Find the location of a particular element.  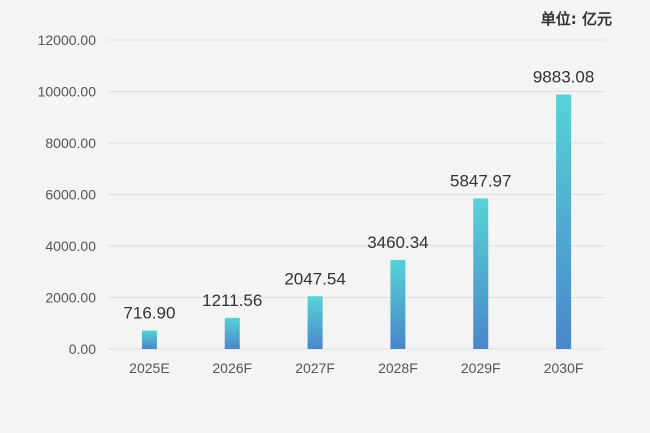

value-label: 3460.34 is located at coordinates (397, 242).